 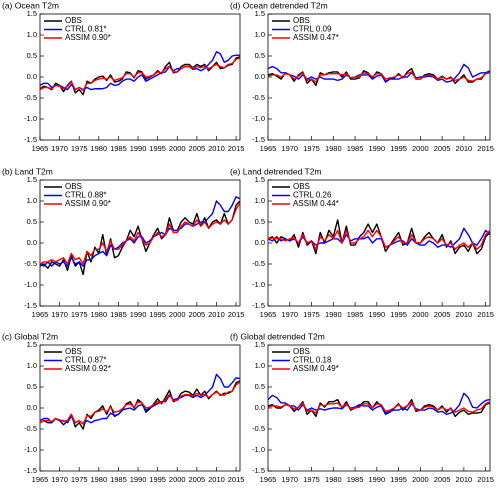 What do you see at coordinates (316, 203) in the screenshot?
I see `legend-label: ASSIM 0.44*` at bounding box center [316, 203].